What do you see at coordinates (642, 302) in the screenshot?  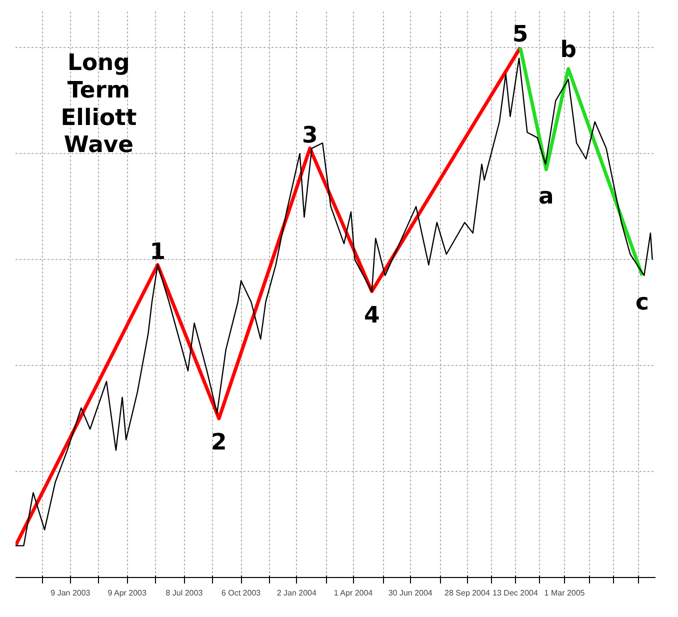 I see `annotation: c` at bounding box center [642, 302].